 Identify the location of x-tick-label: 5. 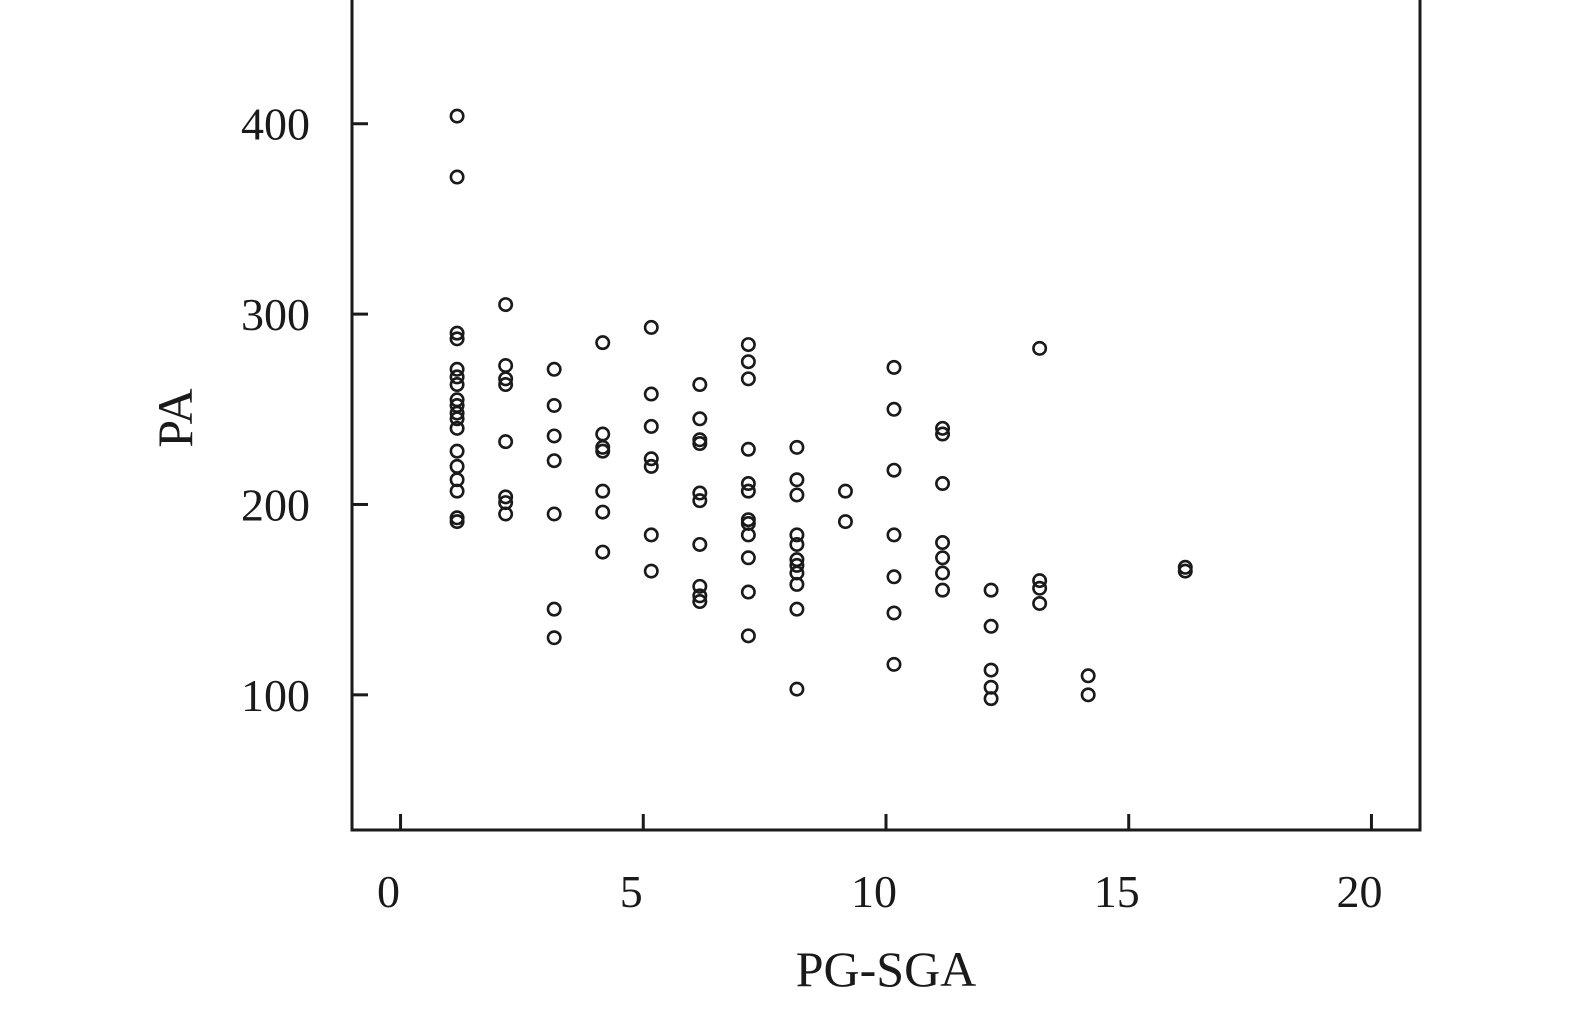
(631, 891).